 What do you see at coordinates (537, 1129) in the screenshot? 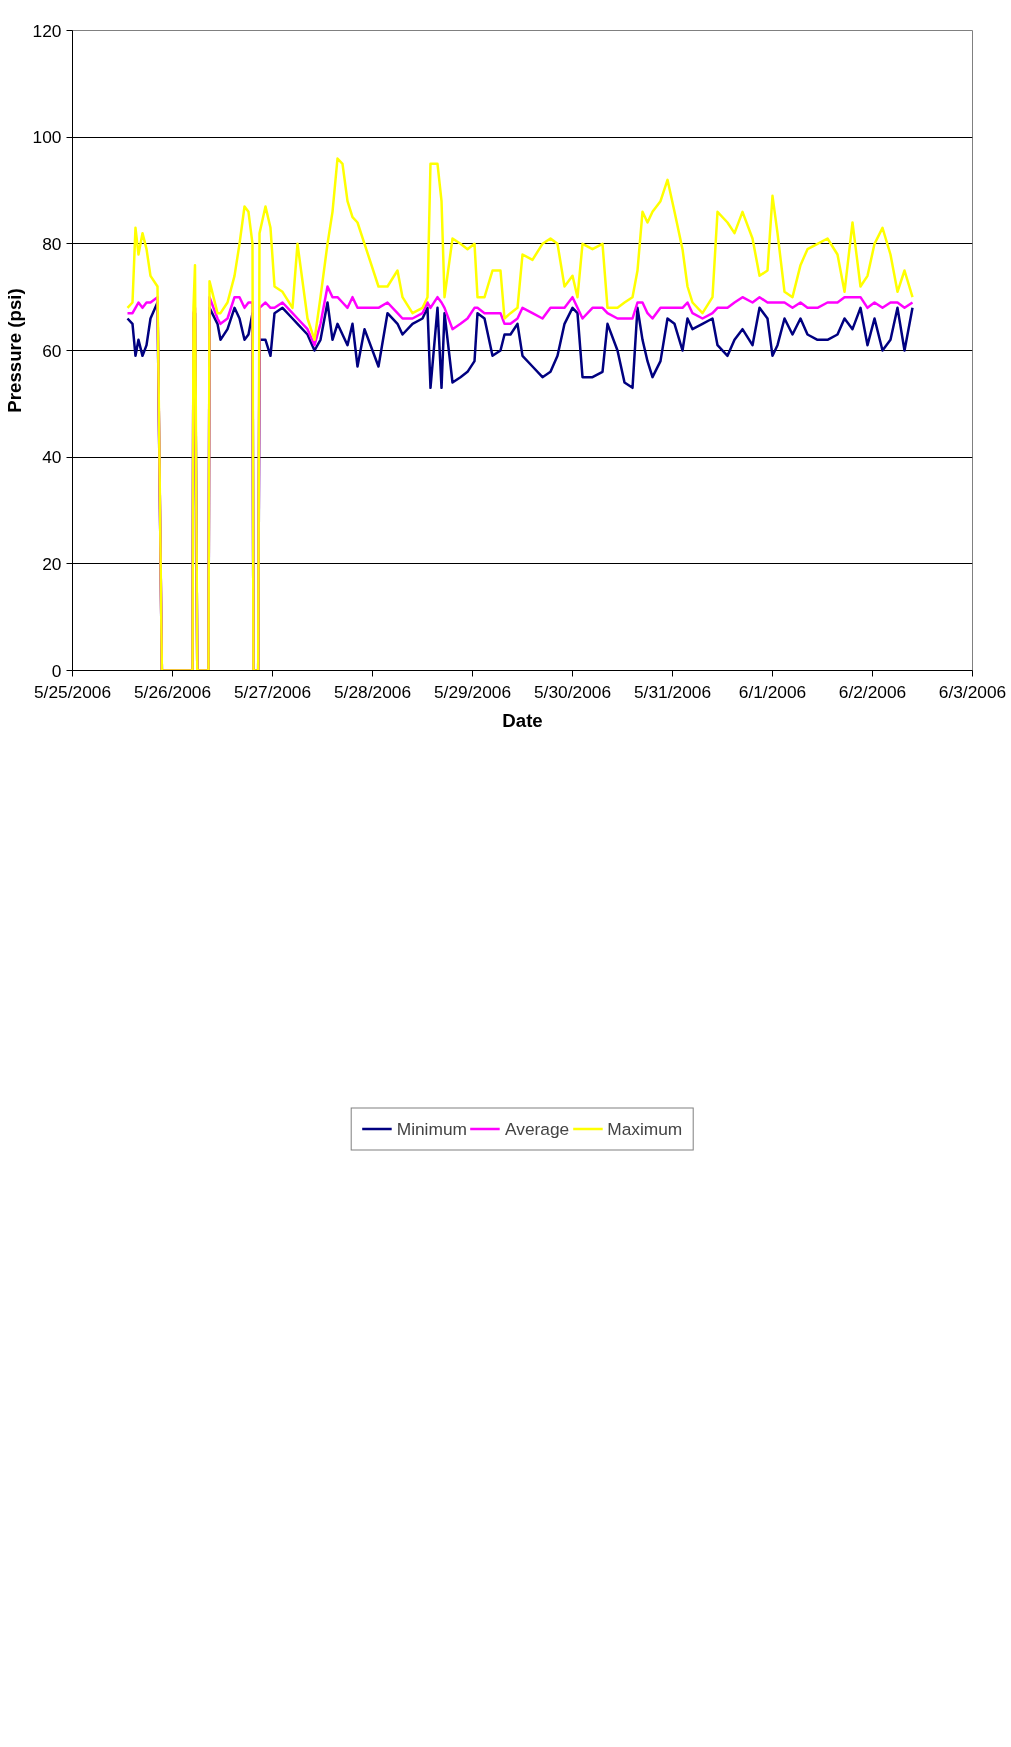
I see `legend-label: Average` at bounding box center [537, 1129].